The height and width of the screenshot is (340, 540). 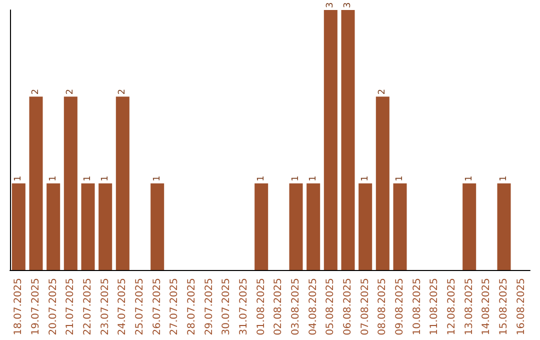 What do you see at coordinates (157, 307) in the screenshot?
I see `x-tick-label: 26.07.2025` at bounding box center [157, 307].